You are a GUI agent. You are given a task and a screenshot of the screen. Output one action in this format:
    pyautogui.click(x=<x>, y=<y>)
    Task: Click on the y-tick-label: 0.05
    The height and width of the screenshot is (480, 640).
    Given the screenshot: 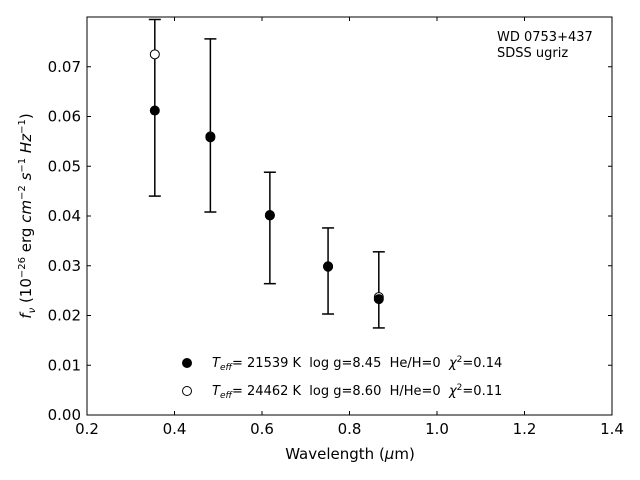 What is the action you would take?
    pyautogui.click(x=64, y=166)
    